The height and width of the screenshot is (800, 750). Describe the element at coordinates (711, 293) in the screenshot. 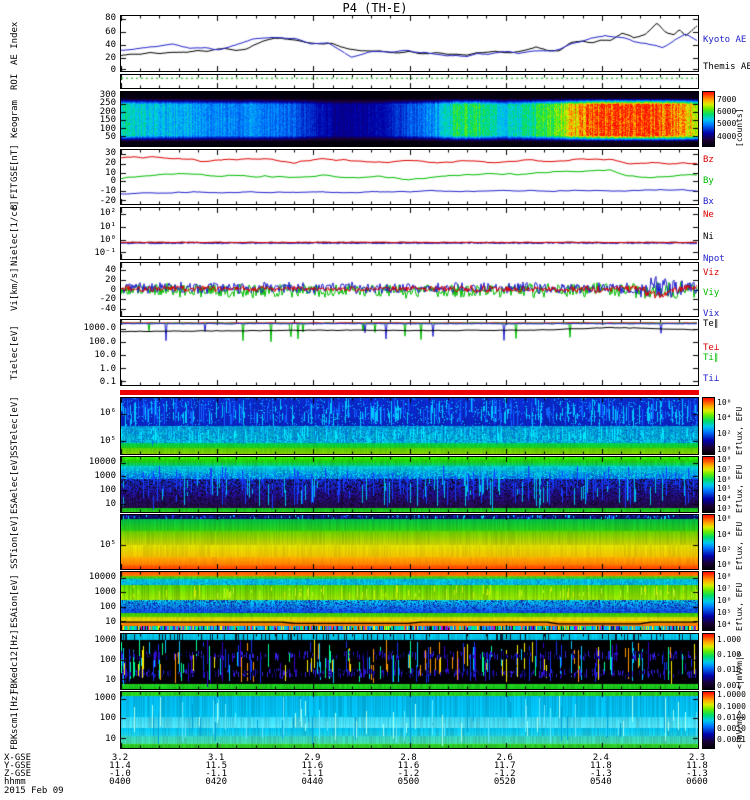

I see `vi-right-label: Viy` at that location.